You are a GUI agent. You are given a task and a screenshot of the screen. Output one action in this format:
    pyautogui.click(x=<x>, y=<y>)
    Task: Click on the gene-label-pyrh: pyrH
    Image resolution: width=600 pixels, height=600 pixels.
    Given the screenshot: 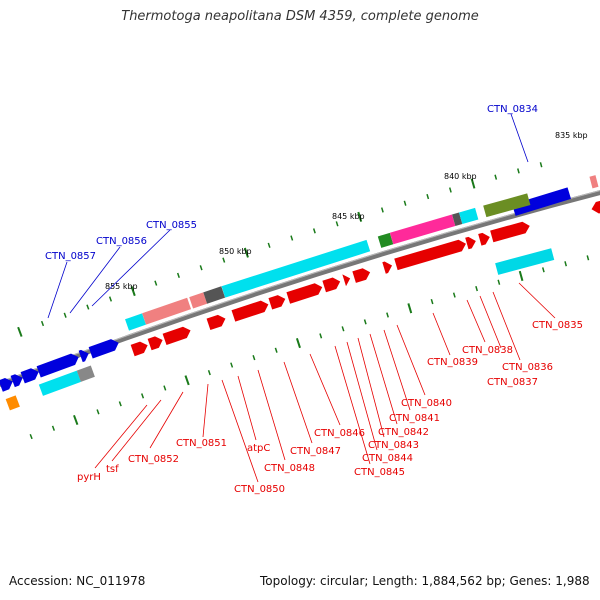 What is the action you would take?
    pyautogui.click(x=89, y=477)
    